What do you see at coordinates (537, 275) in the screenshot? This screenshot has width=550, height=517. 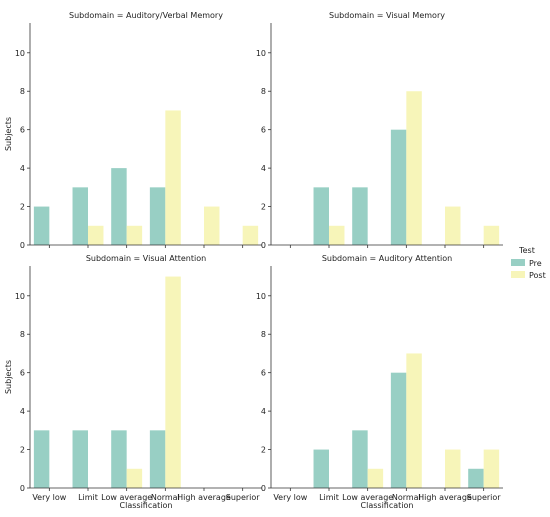 I see `legend-label: Post` at bounding box center [537, 275].